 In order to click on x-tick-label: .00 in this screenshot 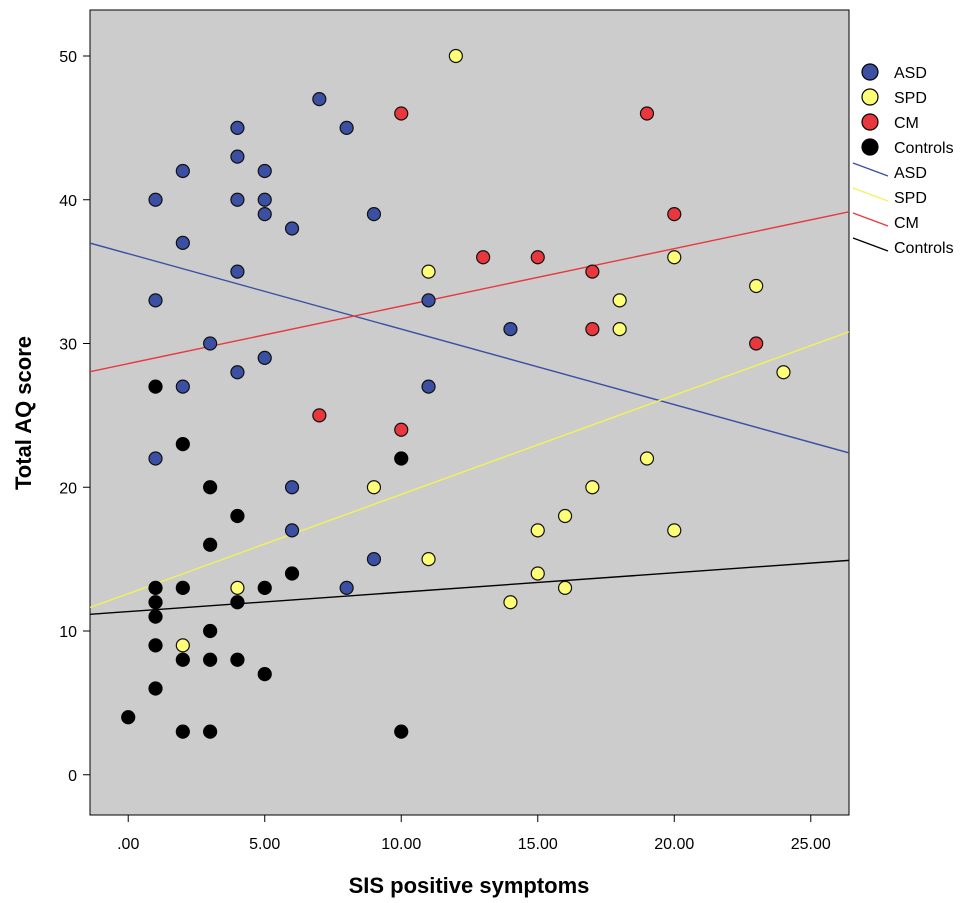, I will do `click(128, 844)`.